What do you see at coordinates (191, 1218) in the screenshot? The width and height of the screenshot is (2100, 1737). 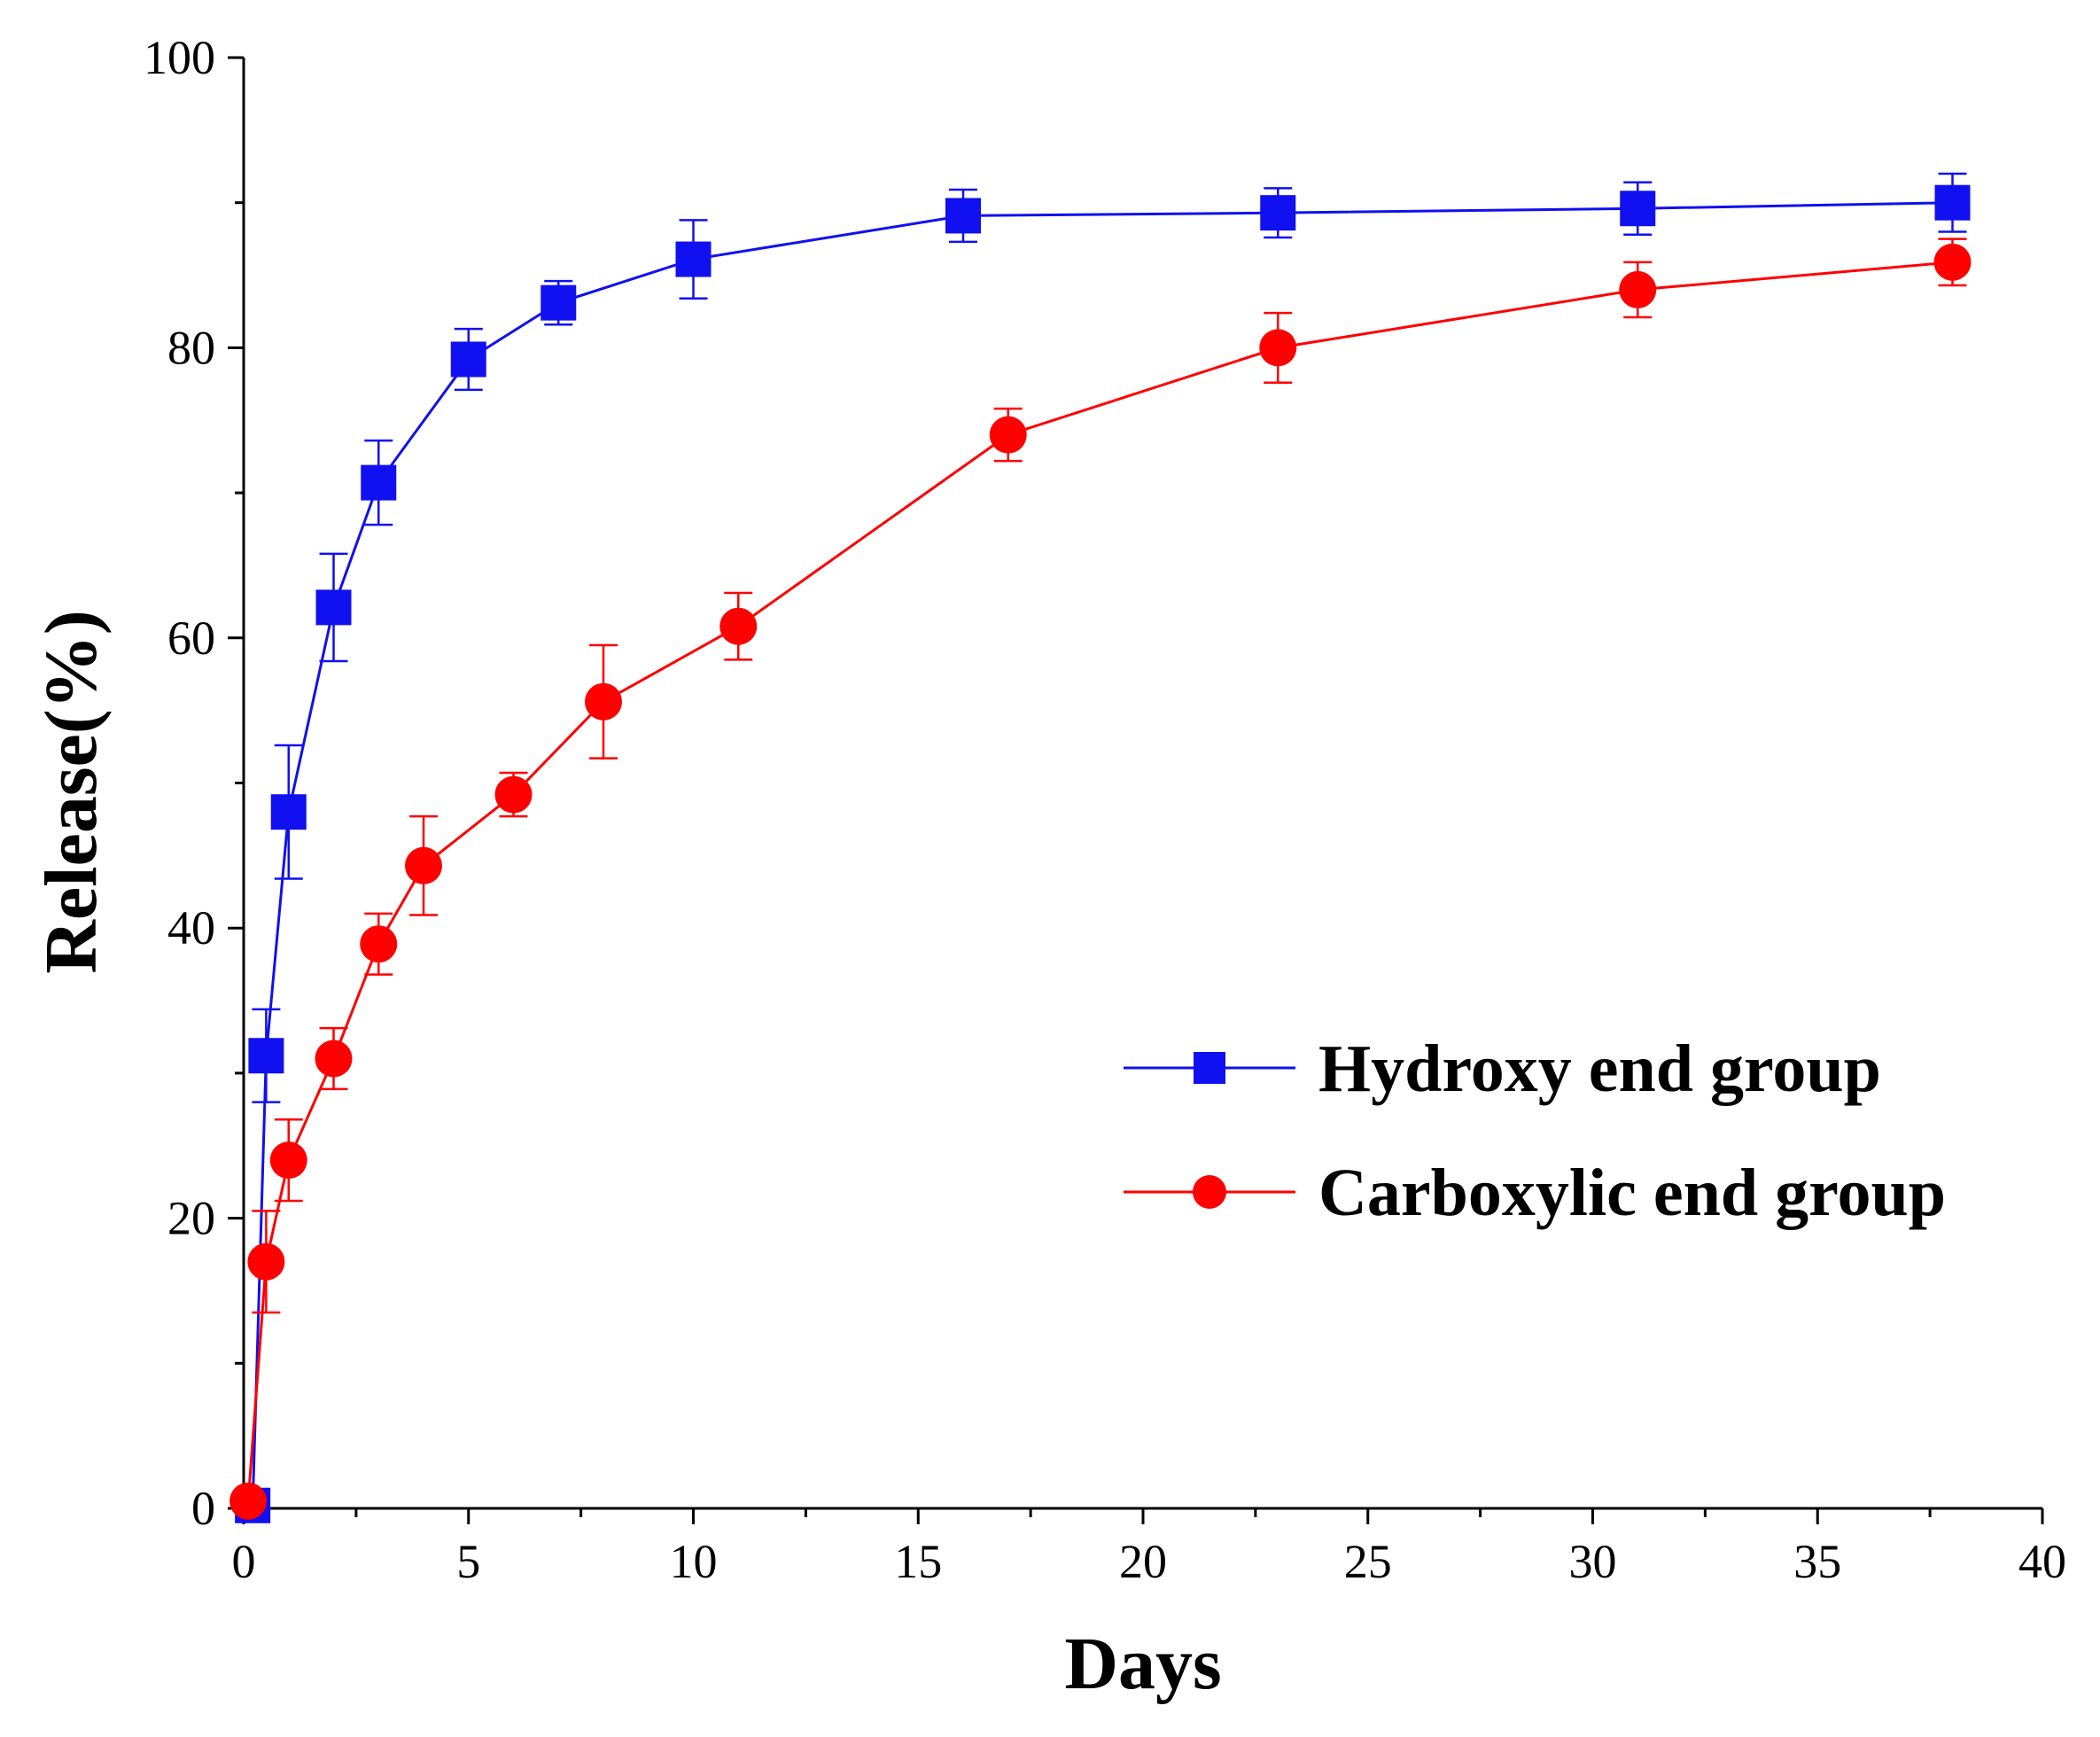 I see `y-tick-label: 20` at bounding box center [191, 1218].